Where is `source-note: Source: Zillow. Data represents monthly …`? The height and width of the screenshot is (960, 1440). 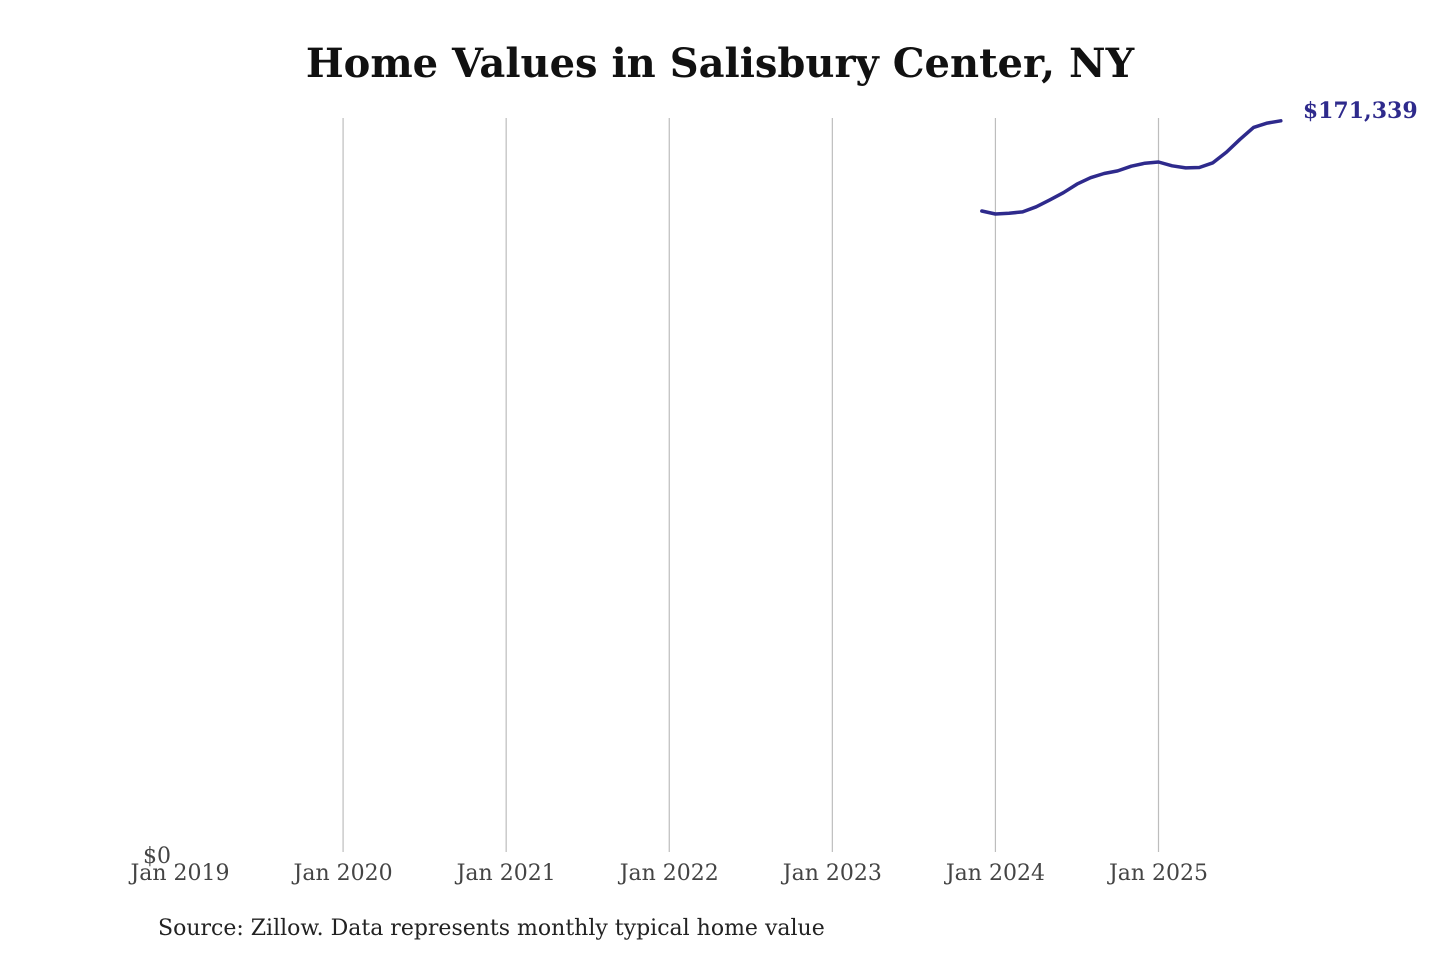 source-note: Source: Zillow. Data represents monthly … is located at coordinates (491, 928).